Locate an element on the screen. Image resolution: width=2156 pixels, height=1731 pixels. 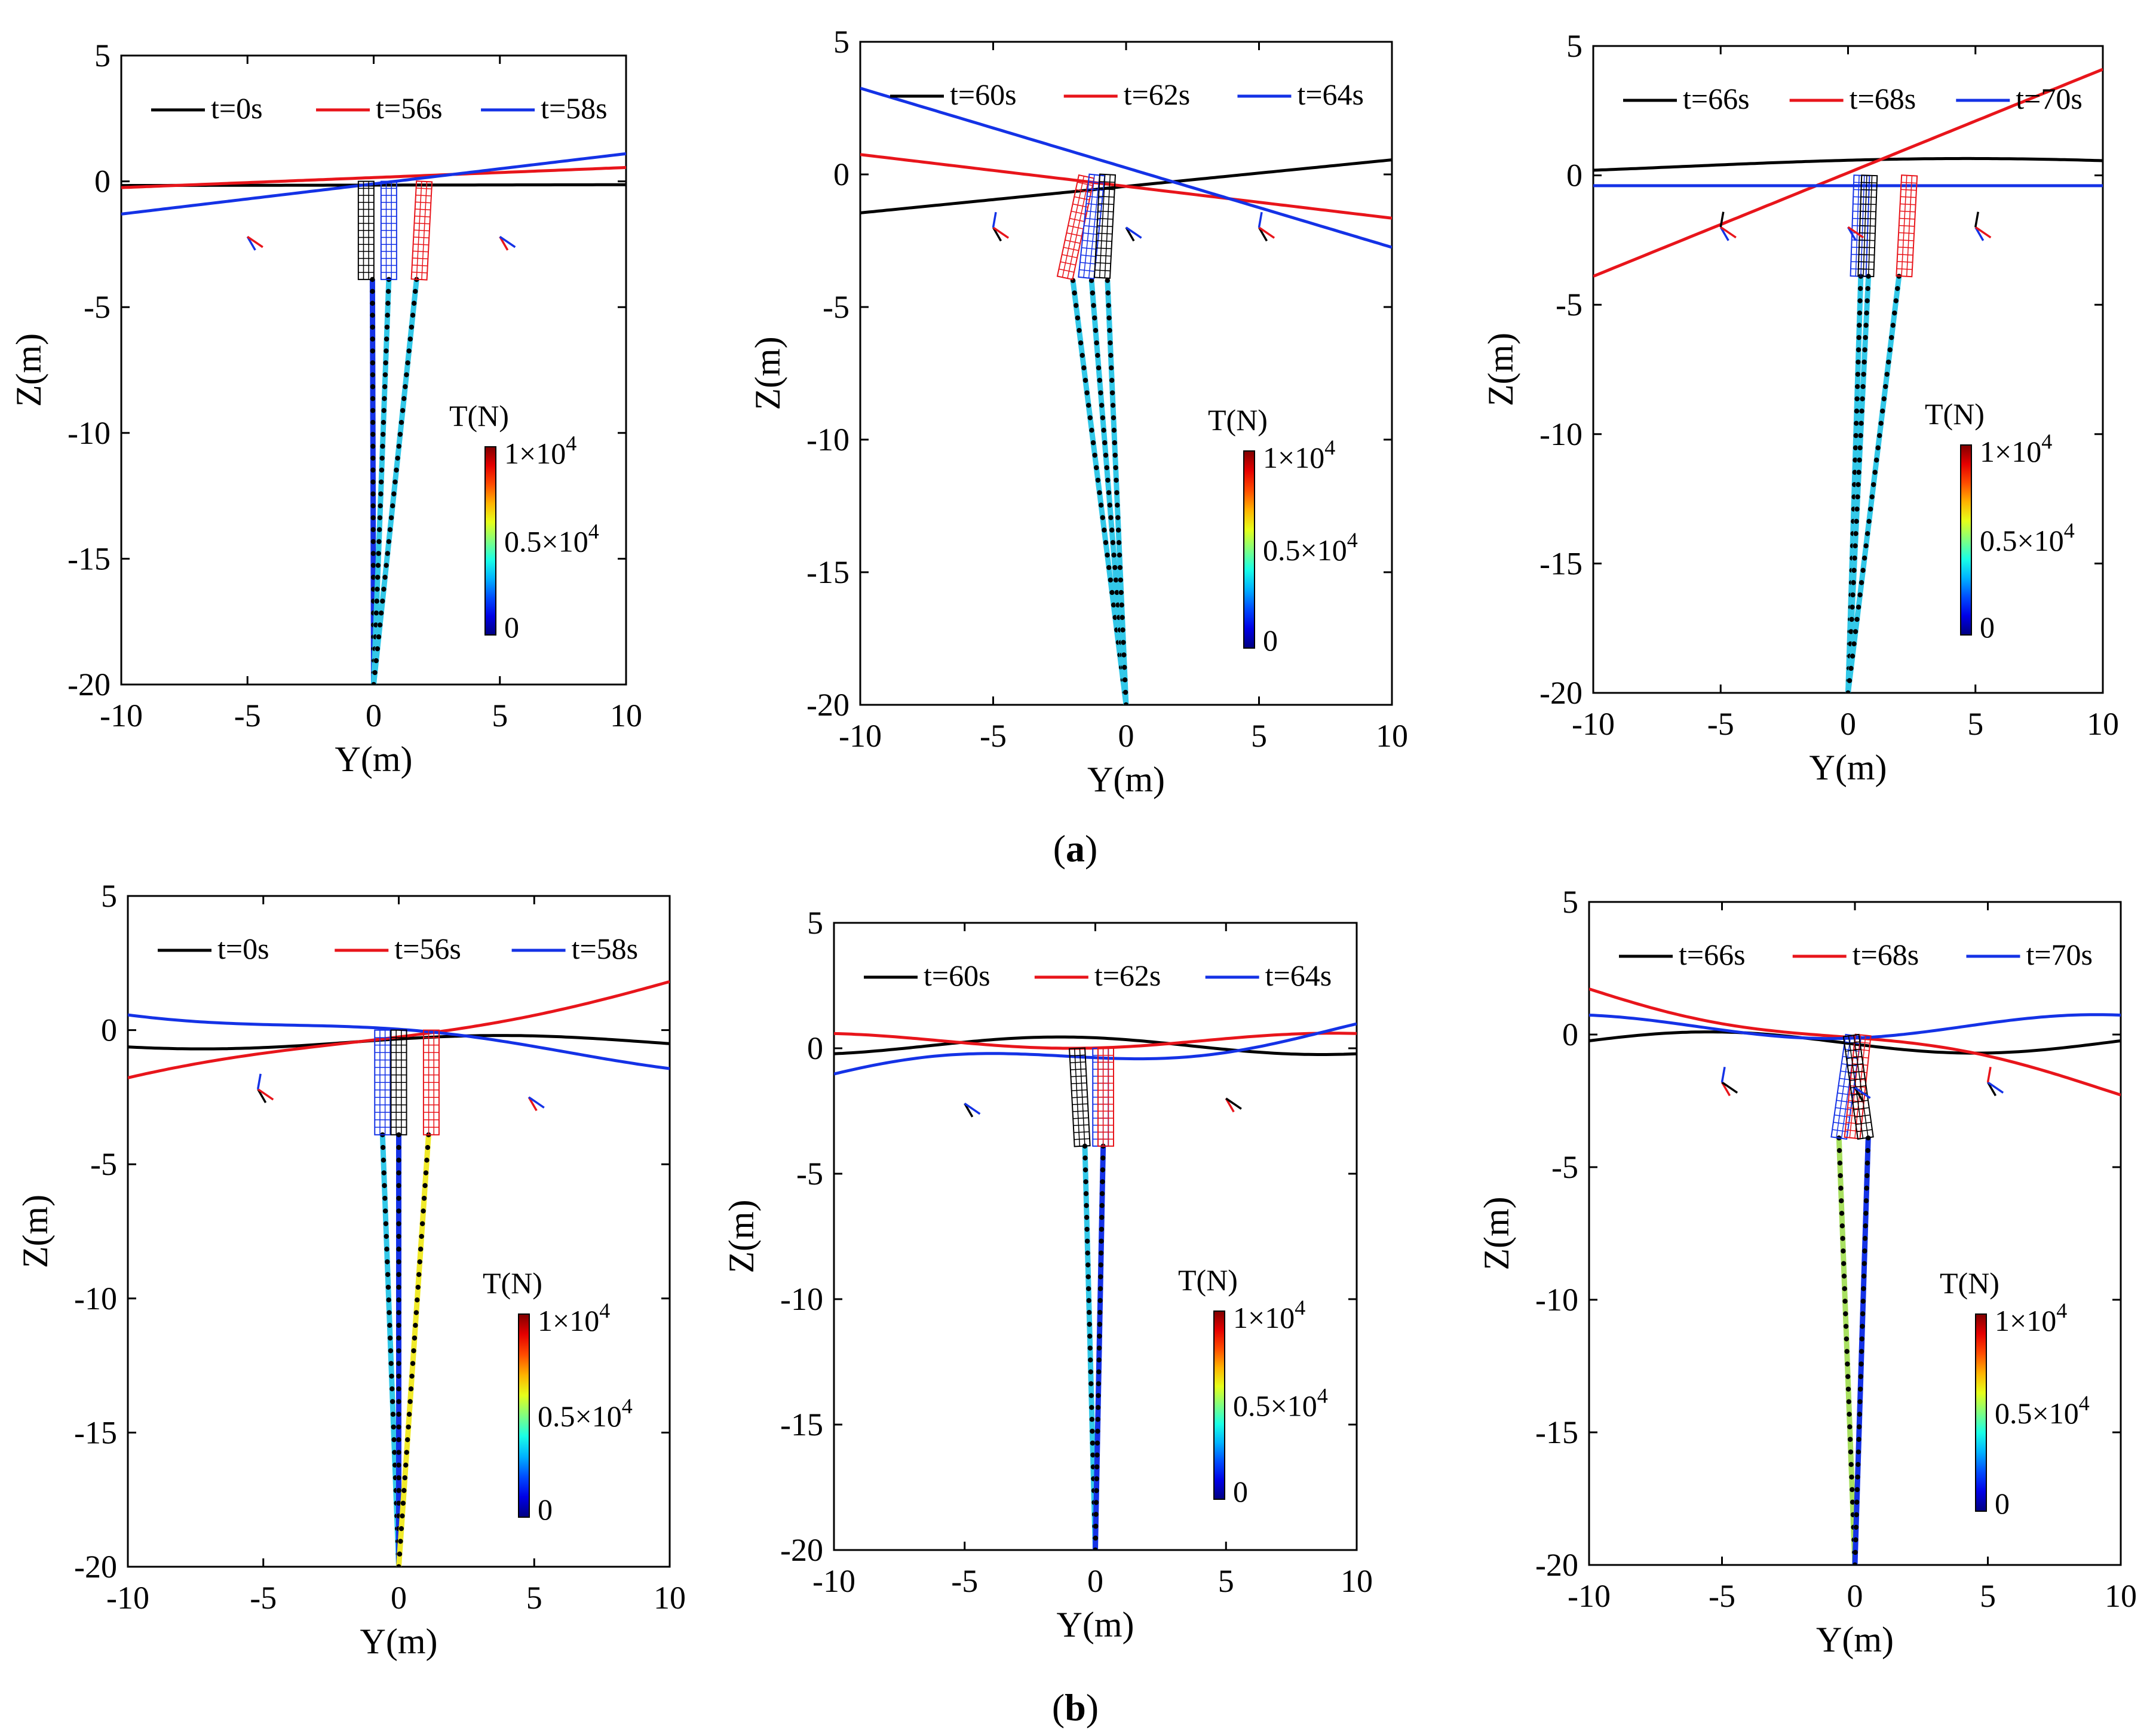
legend-label-t=62s: t=62s is located at coordinates (1127, 975).